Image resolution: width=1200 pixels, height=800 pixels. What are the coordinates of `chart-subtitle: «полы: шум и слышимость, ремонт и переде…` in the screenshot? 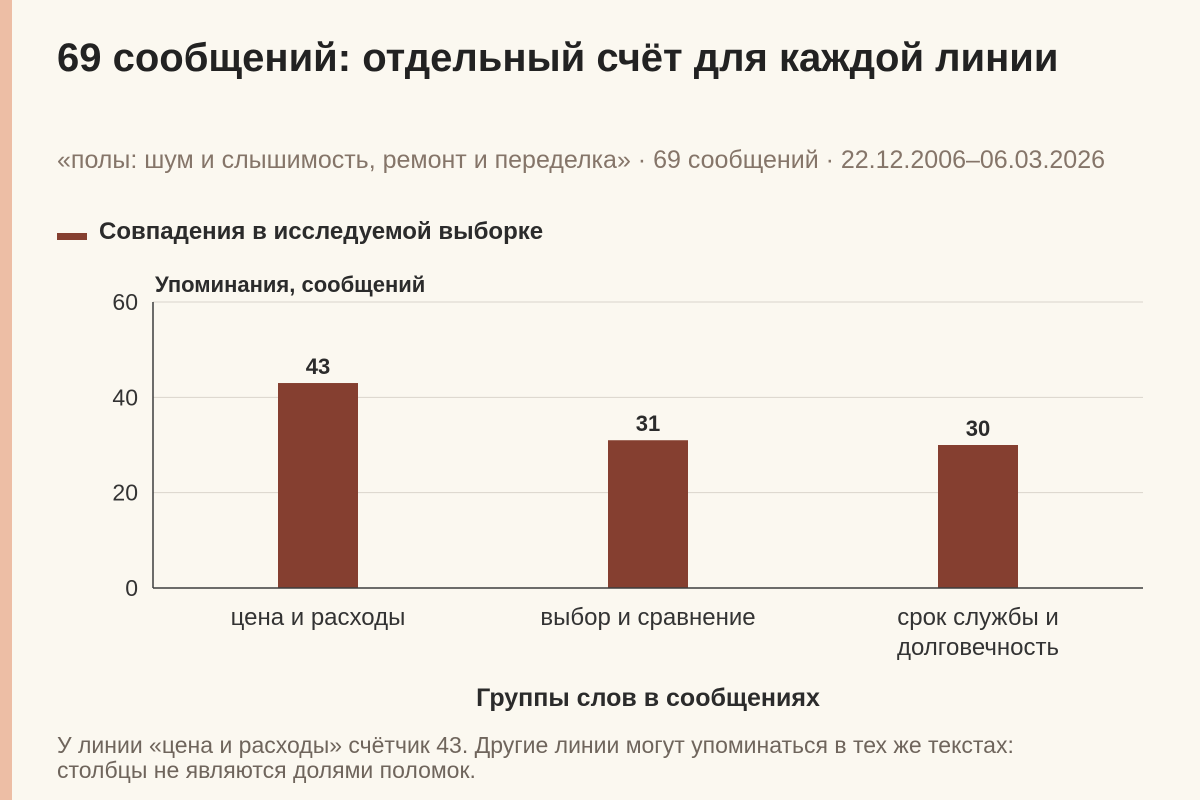 It's located at (581, 160).